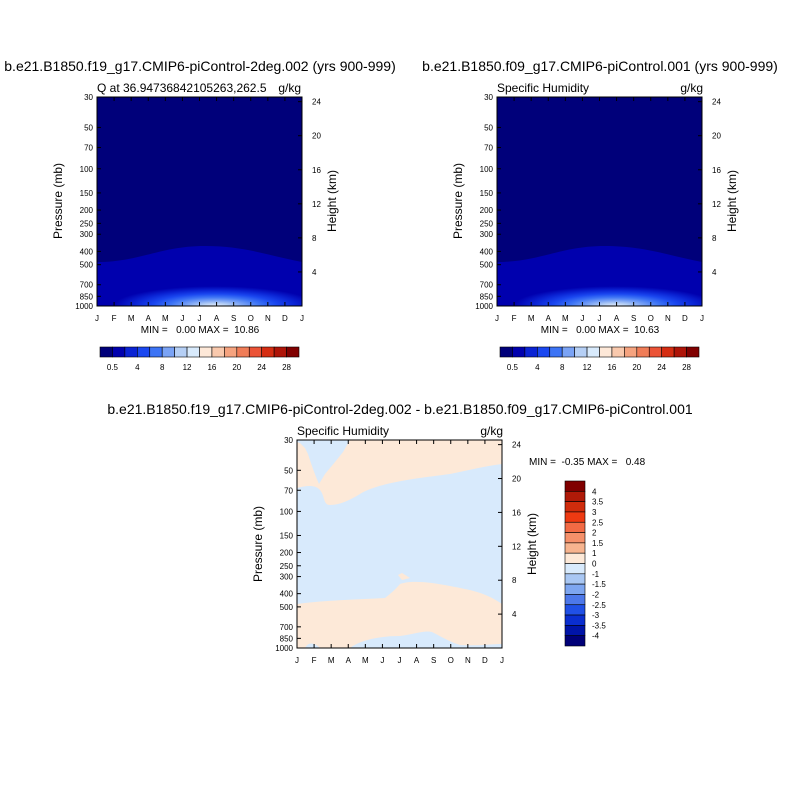 Image resolution: width=800 pixels, height=800 pixels. Describe the element at coordinates (487, 193) in the screenshot. I see `pressure-tick-label: 150` at that location.